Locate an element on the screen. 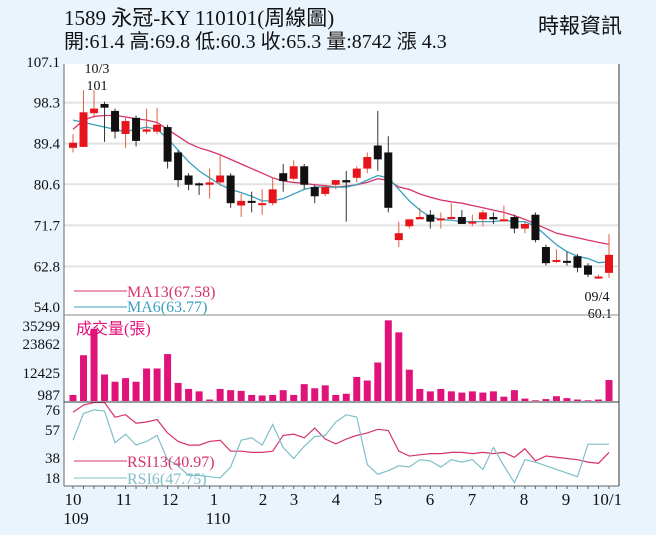  rsi13-legend: RSI13(40.97) is located at coordinates (171, 462).